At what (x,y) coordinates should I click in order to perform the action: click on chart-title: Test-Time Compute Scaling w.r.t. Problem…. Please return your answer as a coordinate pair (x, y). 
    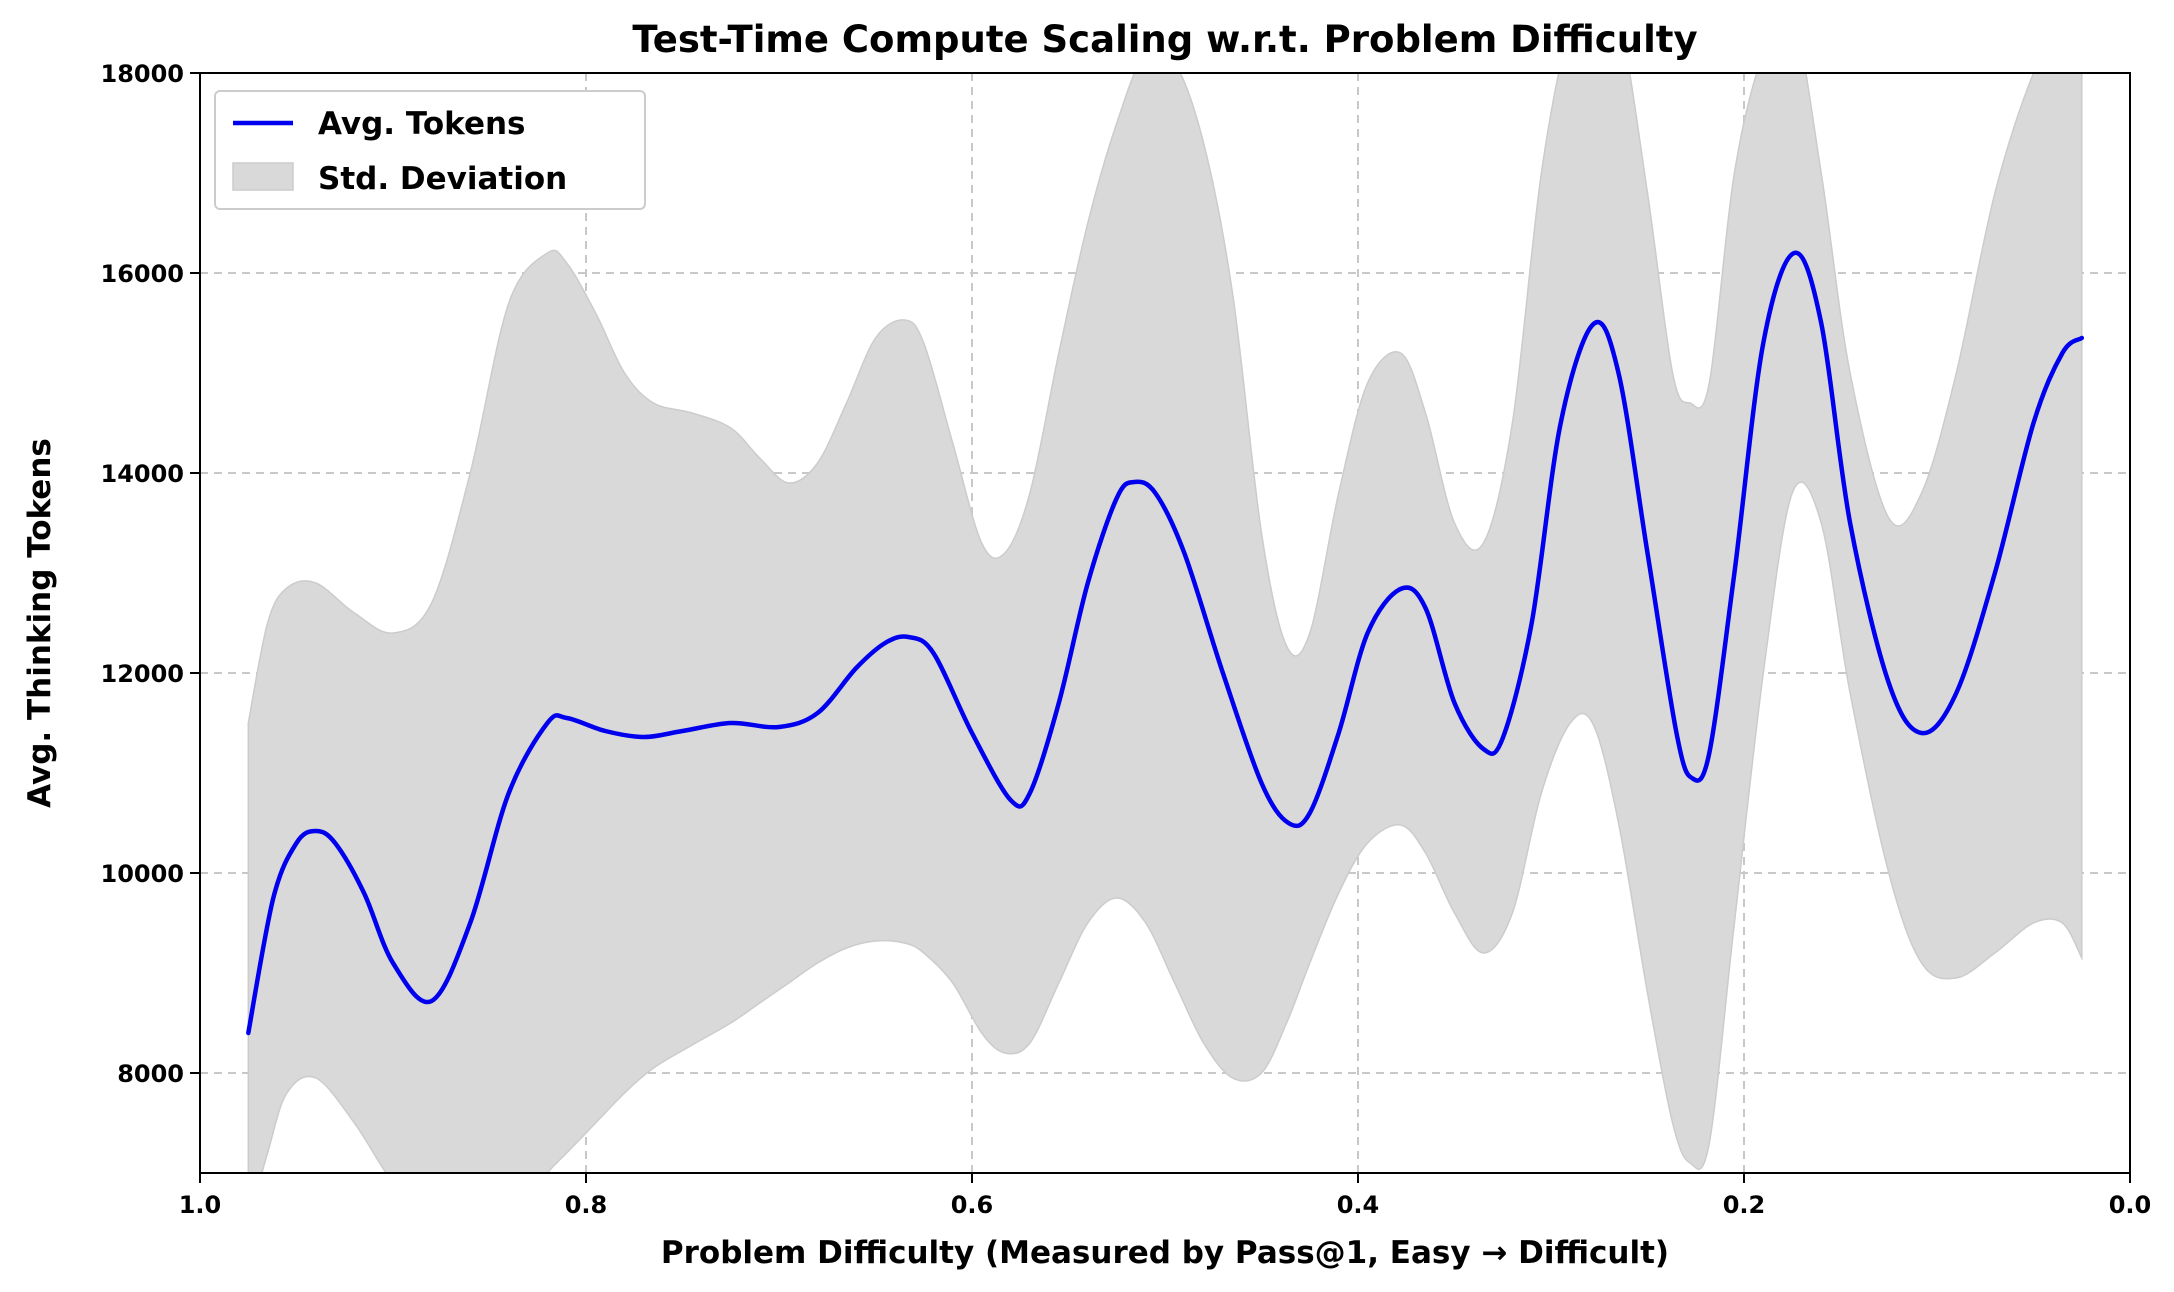
    Looking at the image, I should click on (1164, 39).